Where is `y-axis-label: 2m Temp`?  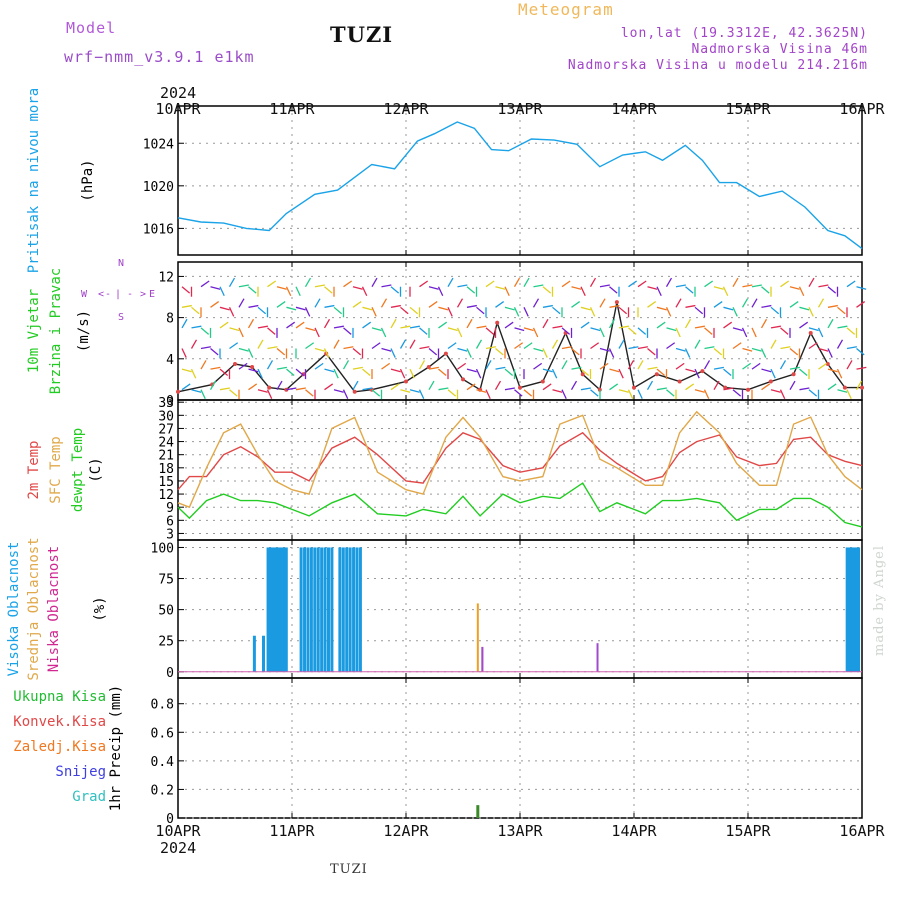
y-axis-label: 2m Temp is located at coordinates (34, 469).